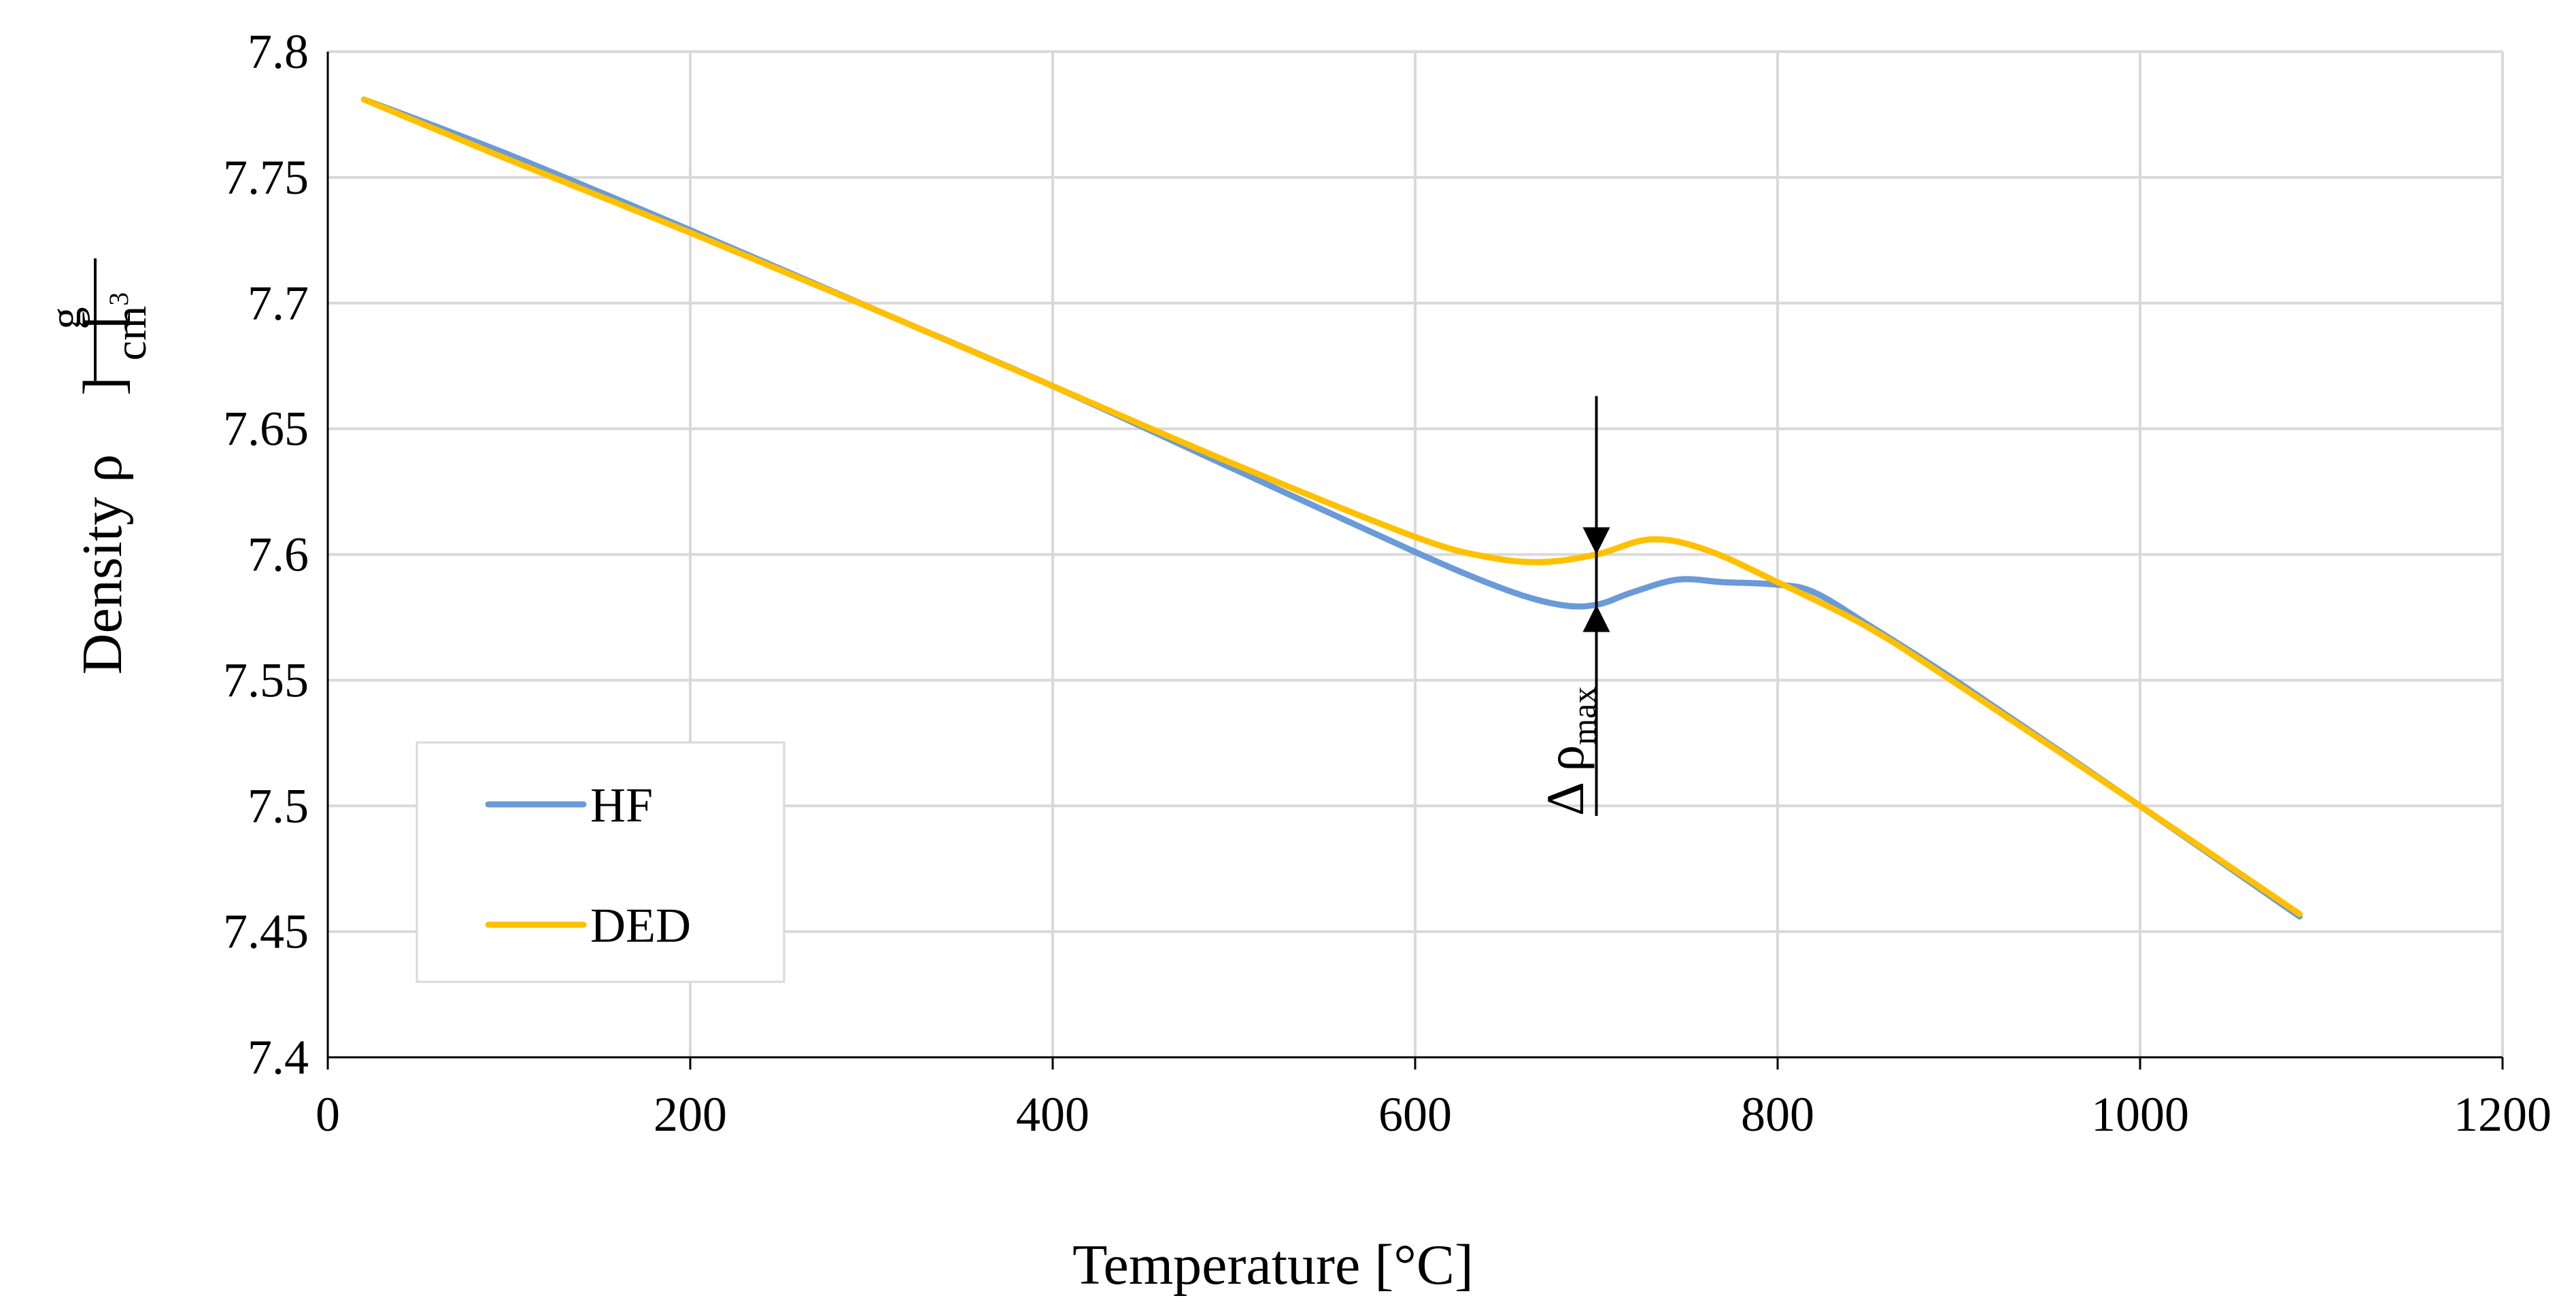 The height and width of the screenshot is (1315, 2576). I want to click on y-axis-title: Density ρ [ ] g cm3, so click(98, 466).